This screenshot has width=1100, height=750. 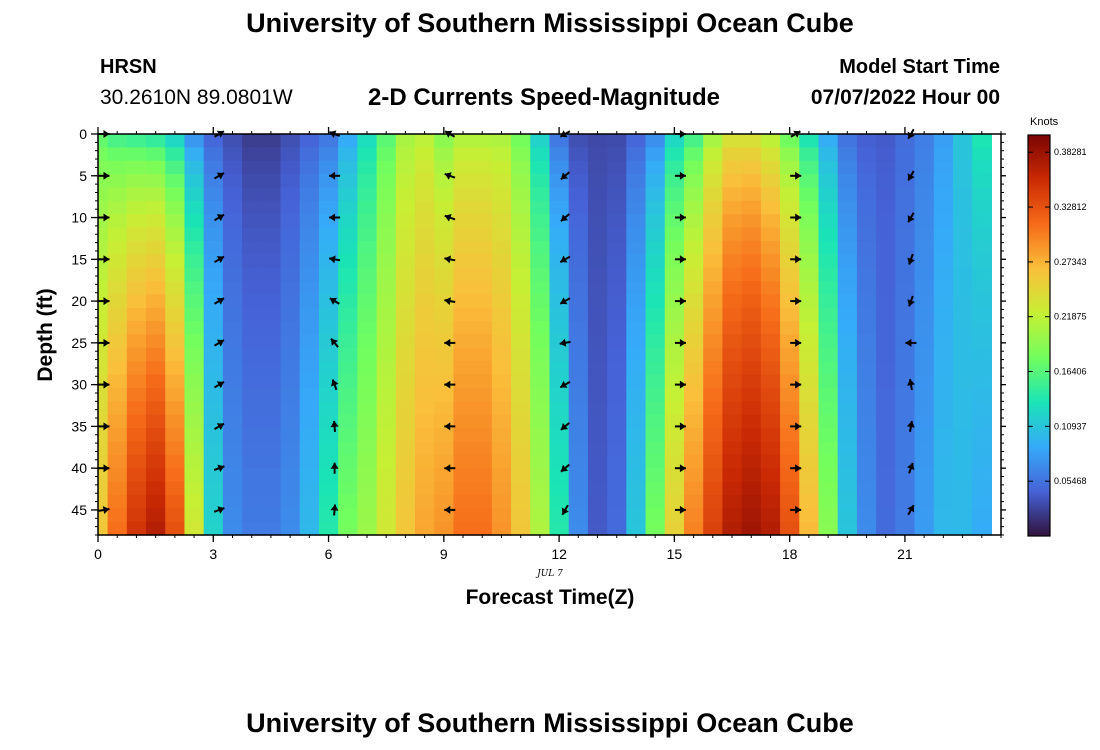 I want to click on colorbar-label: Knots, so click(x=1044, y=122).